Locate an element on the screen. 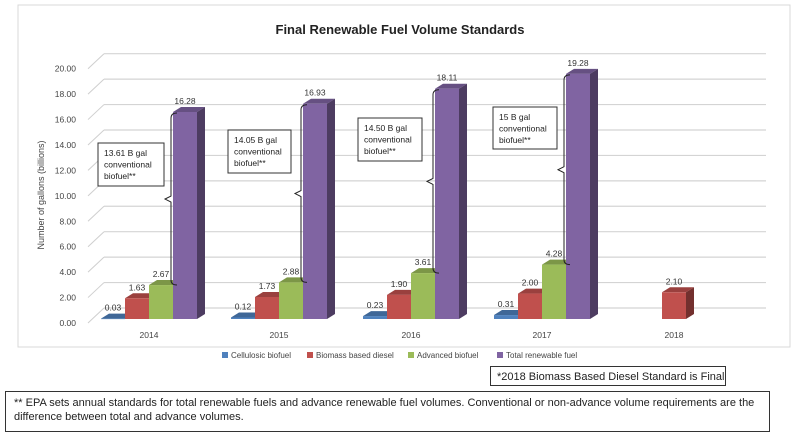 This screenshot has height=437, width=803. data-label: 2.10 is located at coordinates (674, 281).